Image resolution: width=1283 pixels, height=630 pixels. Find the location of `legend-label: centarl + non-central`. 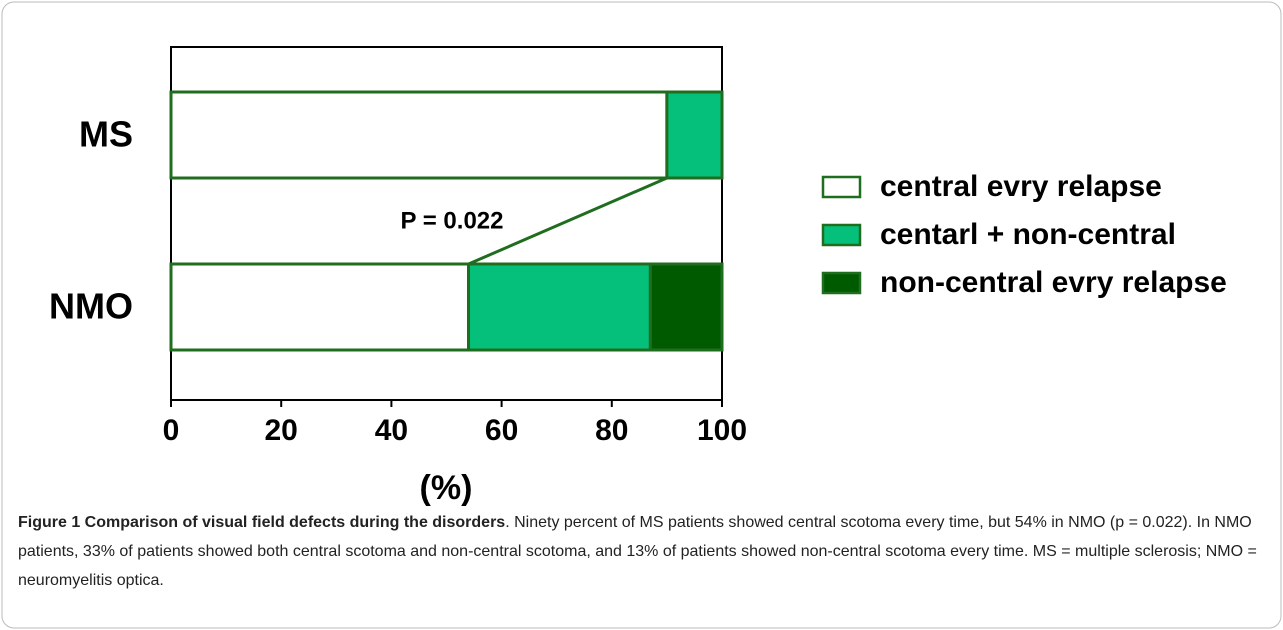

legend-label: centarl + non-central is located at coordinates (1028, 234).